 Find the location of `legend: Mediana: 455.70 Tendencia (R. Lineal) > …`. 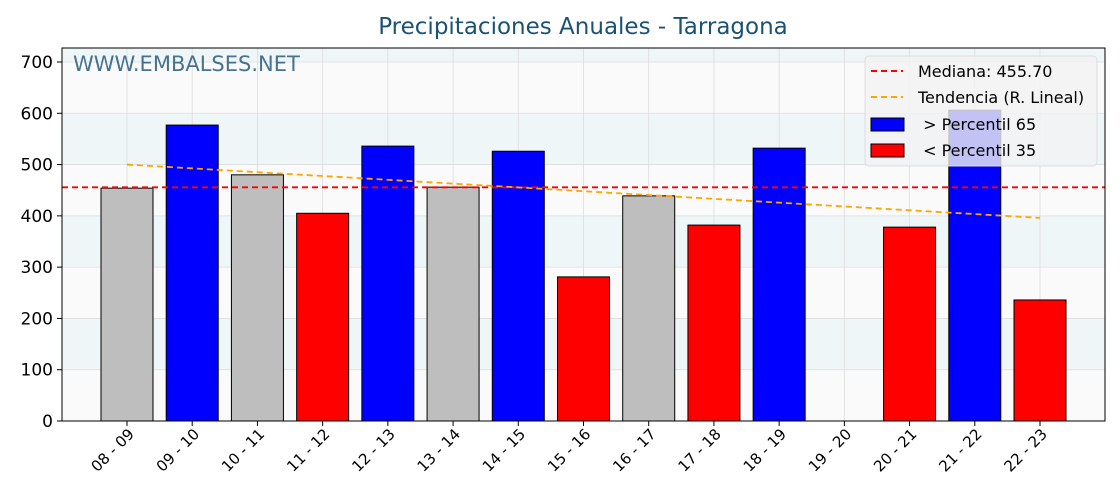

legend: Mediana: 455.70 Tendencia (R. Lineal) > … is located at coordinates (981, 111).